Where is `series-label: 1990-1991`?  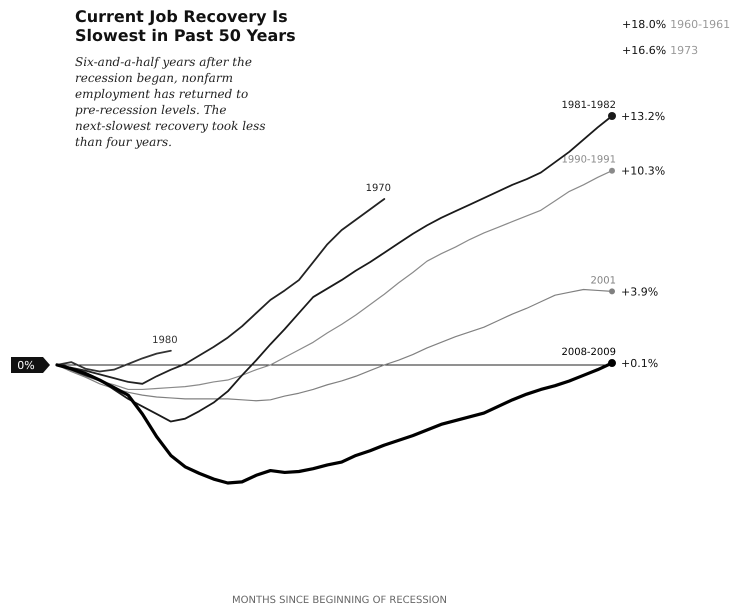 series-label: 1990-1991 is located at coordinates (588, 160).